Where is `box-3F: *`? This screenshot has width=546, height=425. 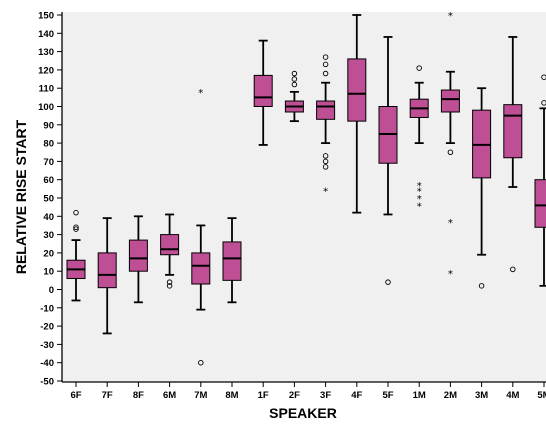
box-3F: * is located at coordinates (326, 126).